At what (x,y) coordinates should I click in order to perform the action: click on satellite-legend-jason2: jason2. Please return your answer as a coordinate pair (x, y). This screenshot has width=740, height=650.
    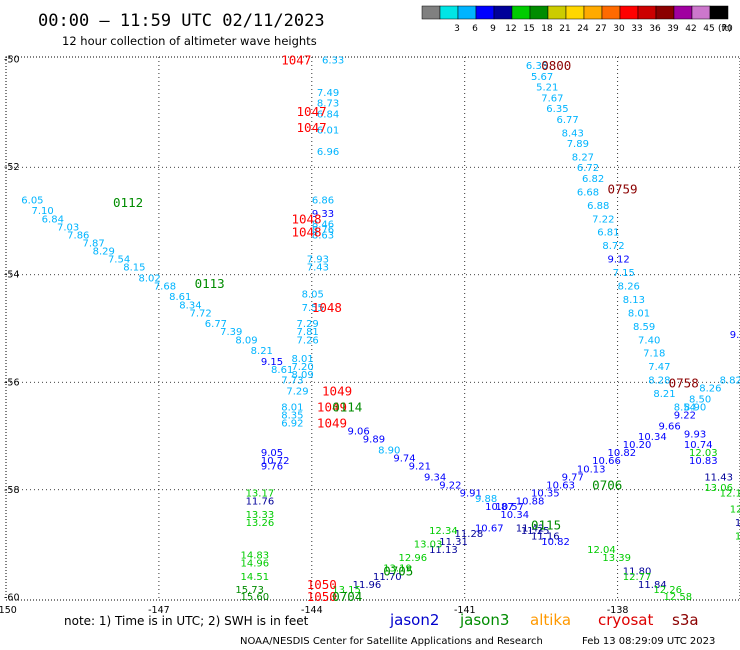
    Looking at the image, I should click on (414, 620).